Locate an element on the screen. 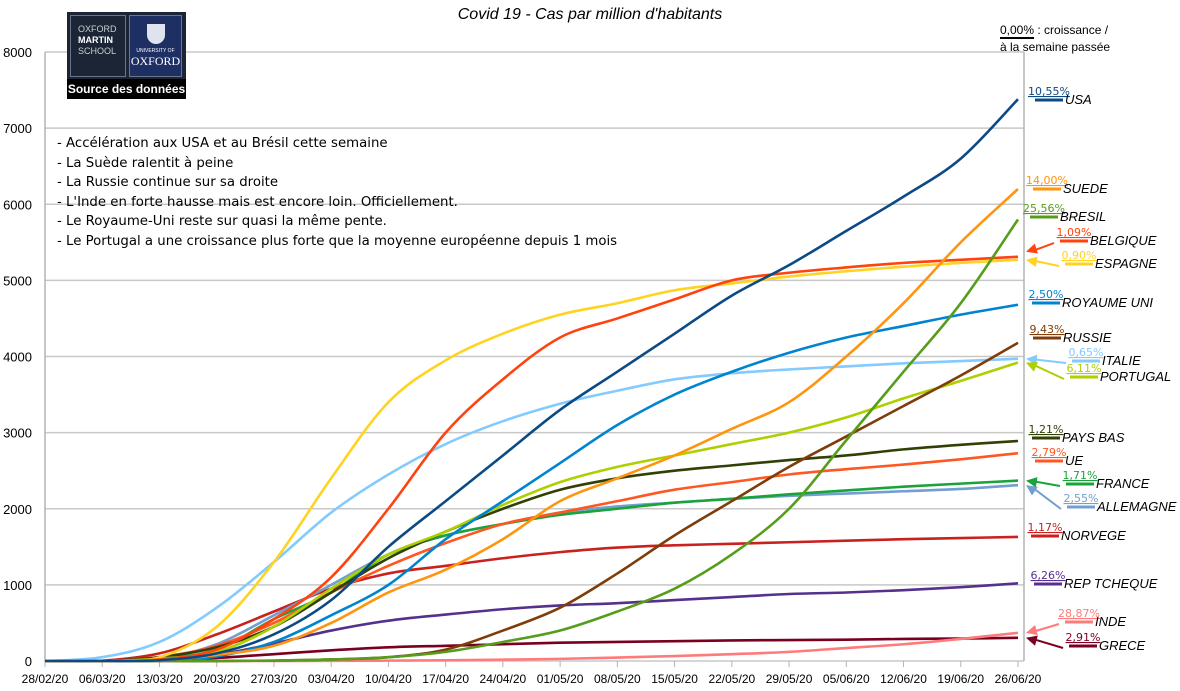 The width and height of the screenshot is (1180, 691). legend-entry-norvege: 1,17%NORVEGE is located at coordinates (1077, 532).